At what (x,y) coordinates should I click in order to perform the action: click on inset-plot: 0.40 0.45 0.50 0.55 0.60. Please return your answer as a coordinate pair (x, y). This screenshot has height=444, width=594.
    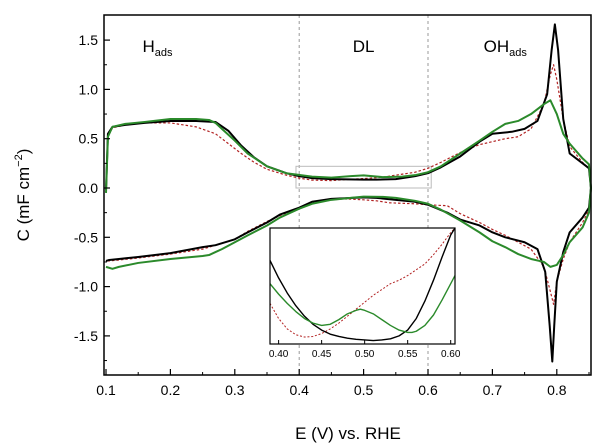
    Looking at the image, I should click on (365, 293).